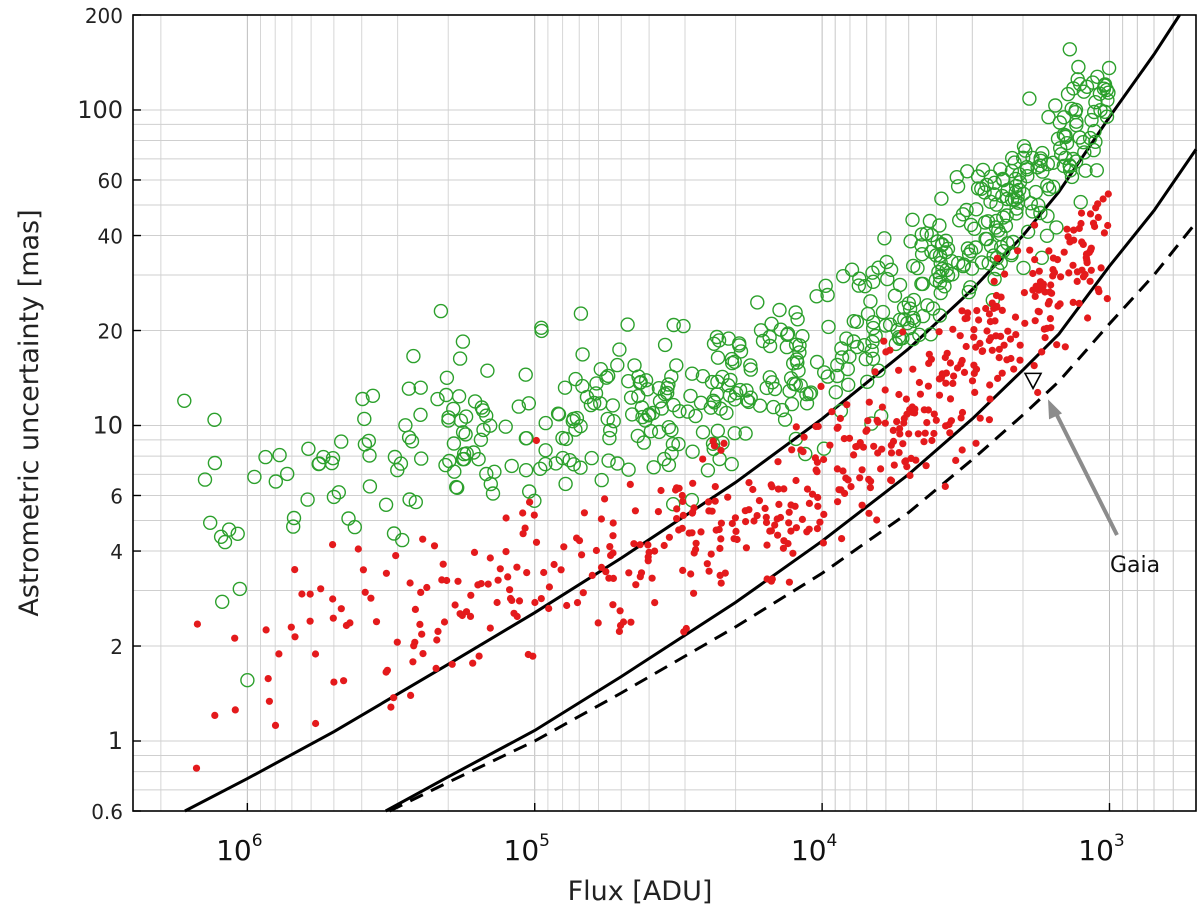  Describe the element at coordinates (104, 16) in the screenshot. I see `y-tick-label: 200` at that location.